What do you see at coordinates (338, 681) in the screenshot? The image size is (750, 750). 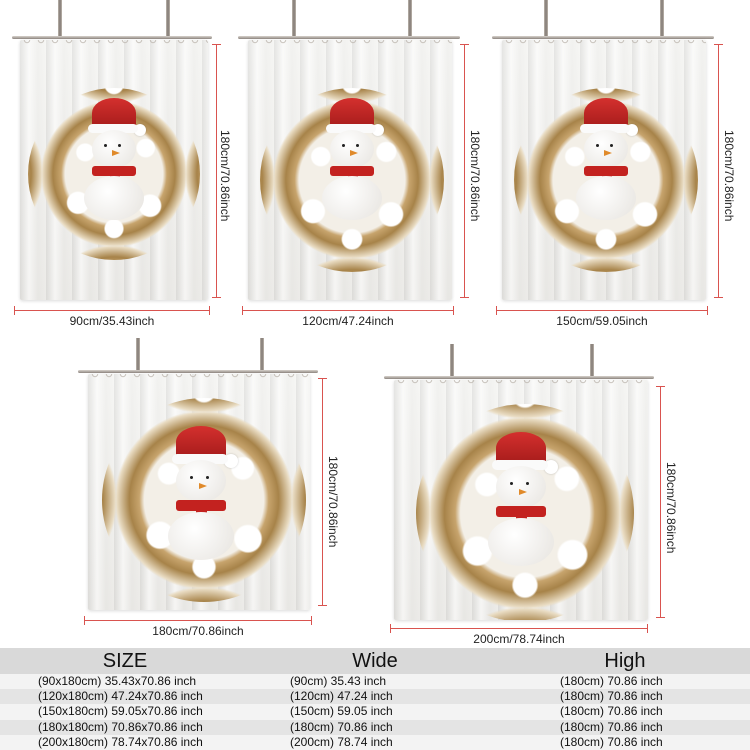 I see `cell-wide: (90cm) 35.43 inch` at bounding box center [338, 681].